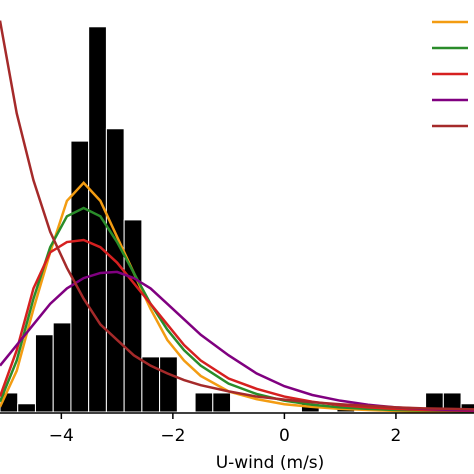 The height and width of the screenshot is (474, 474). Describe the element at coordinates (172, 436) in the screenshot. I see `x-tick-label: −2` at that location.